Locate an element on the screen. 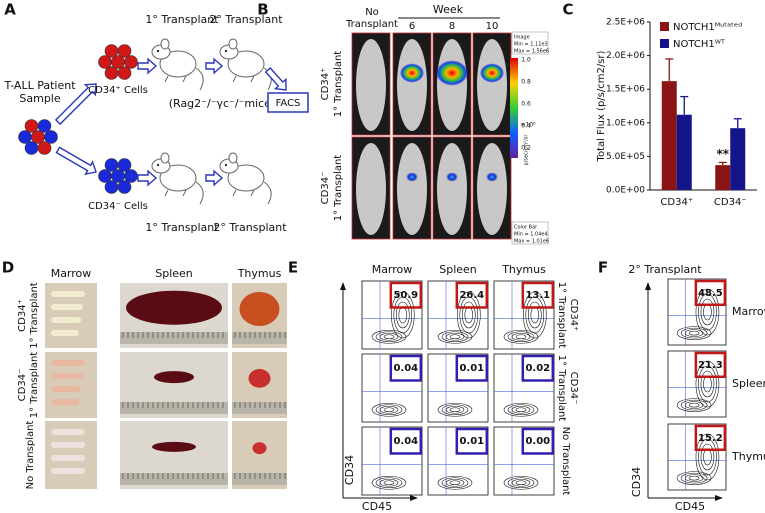 This screenshot has height=513, width=765. panel-letter: F is located at coordinates (603, 268).